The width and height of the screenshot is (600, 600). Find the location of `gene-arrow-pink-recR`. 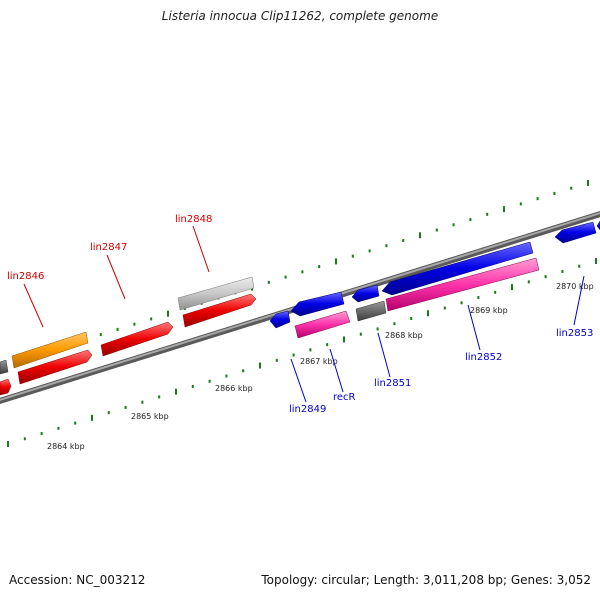

gene-arrow-pink-recR is located at coordinates (322, 324).